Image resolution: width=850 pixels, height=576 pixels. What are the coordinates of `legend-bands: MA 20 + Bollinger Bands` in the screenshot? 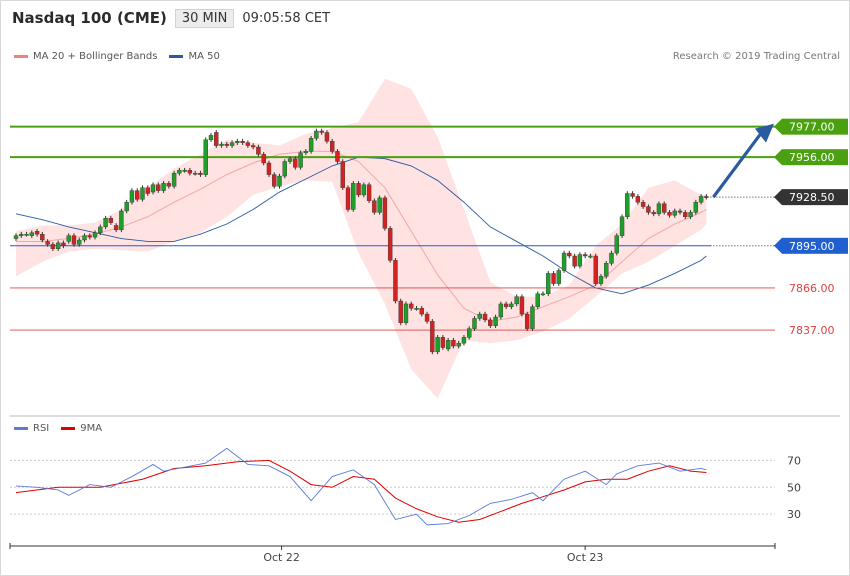 It's located at (85, 56).